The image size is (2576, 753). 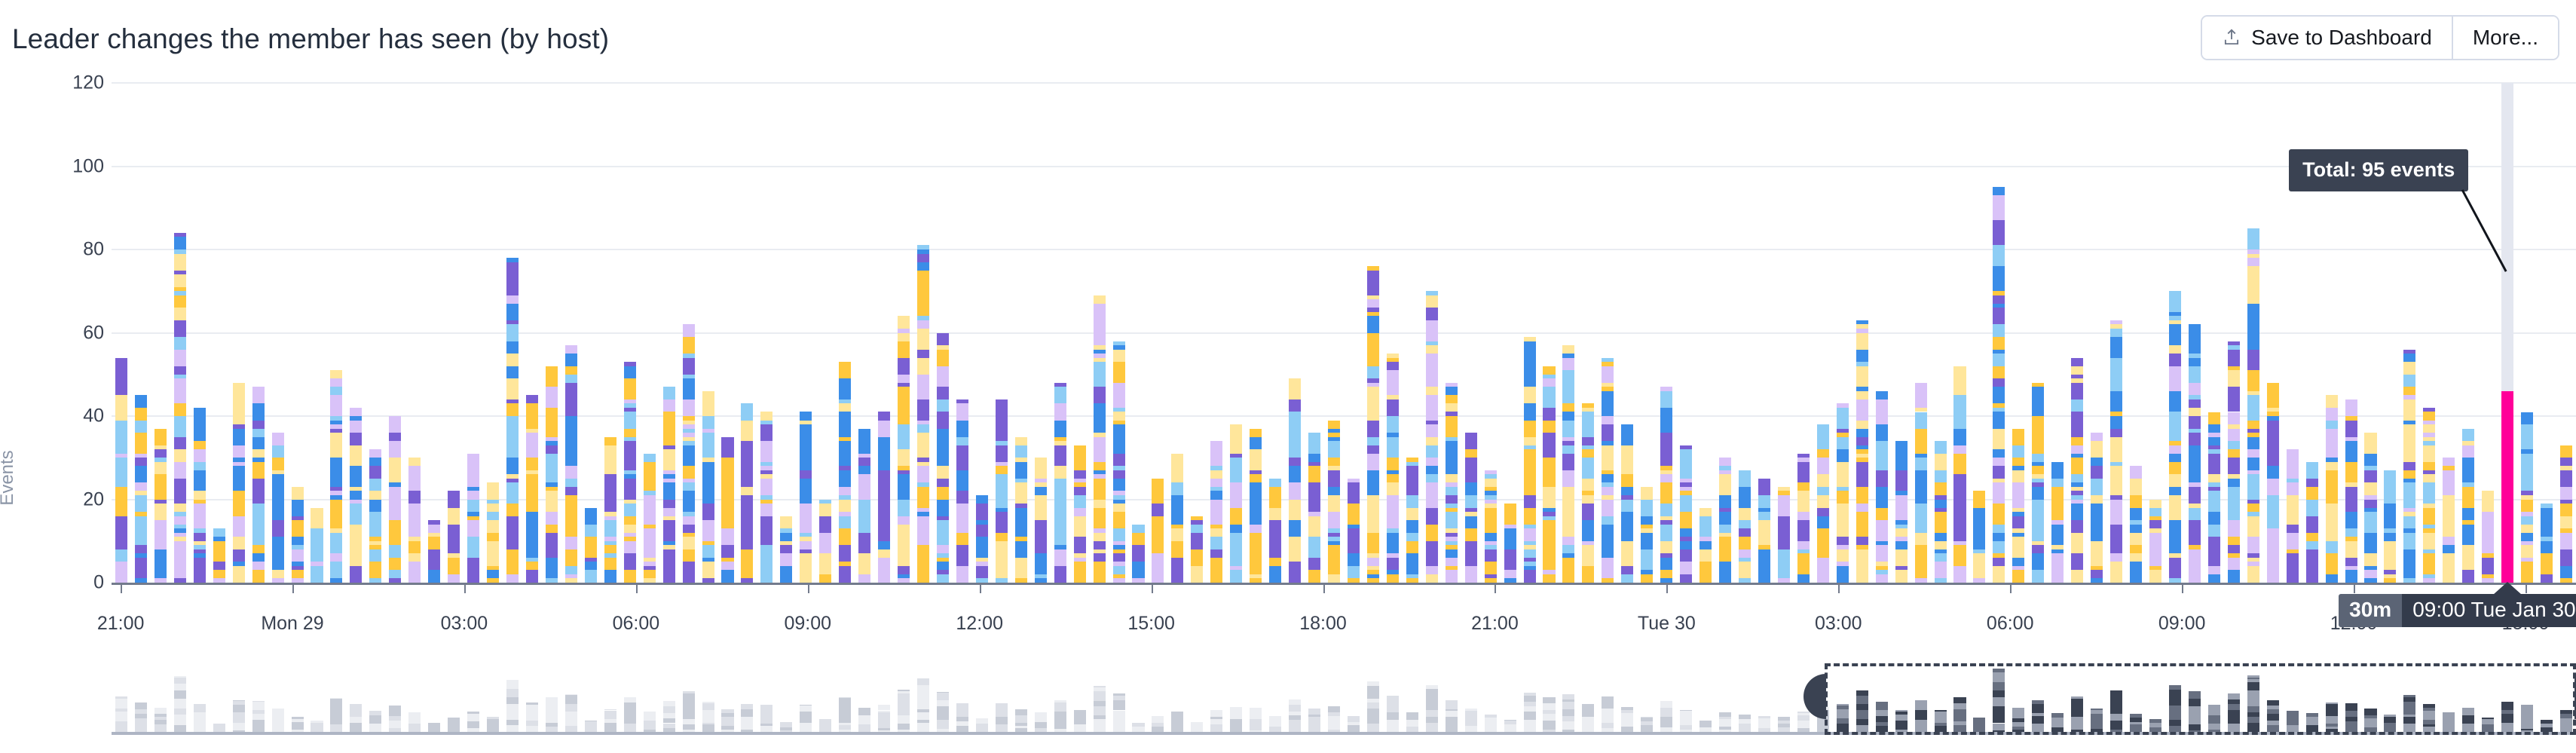 I want to click on save-to-dashboard-button: Save to Dashboard, so click(x=2327, y=38).